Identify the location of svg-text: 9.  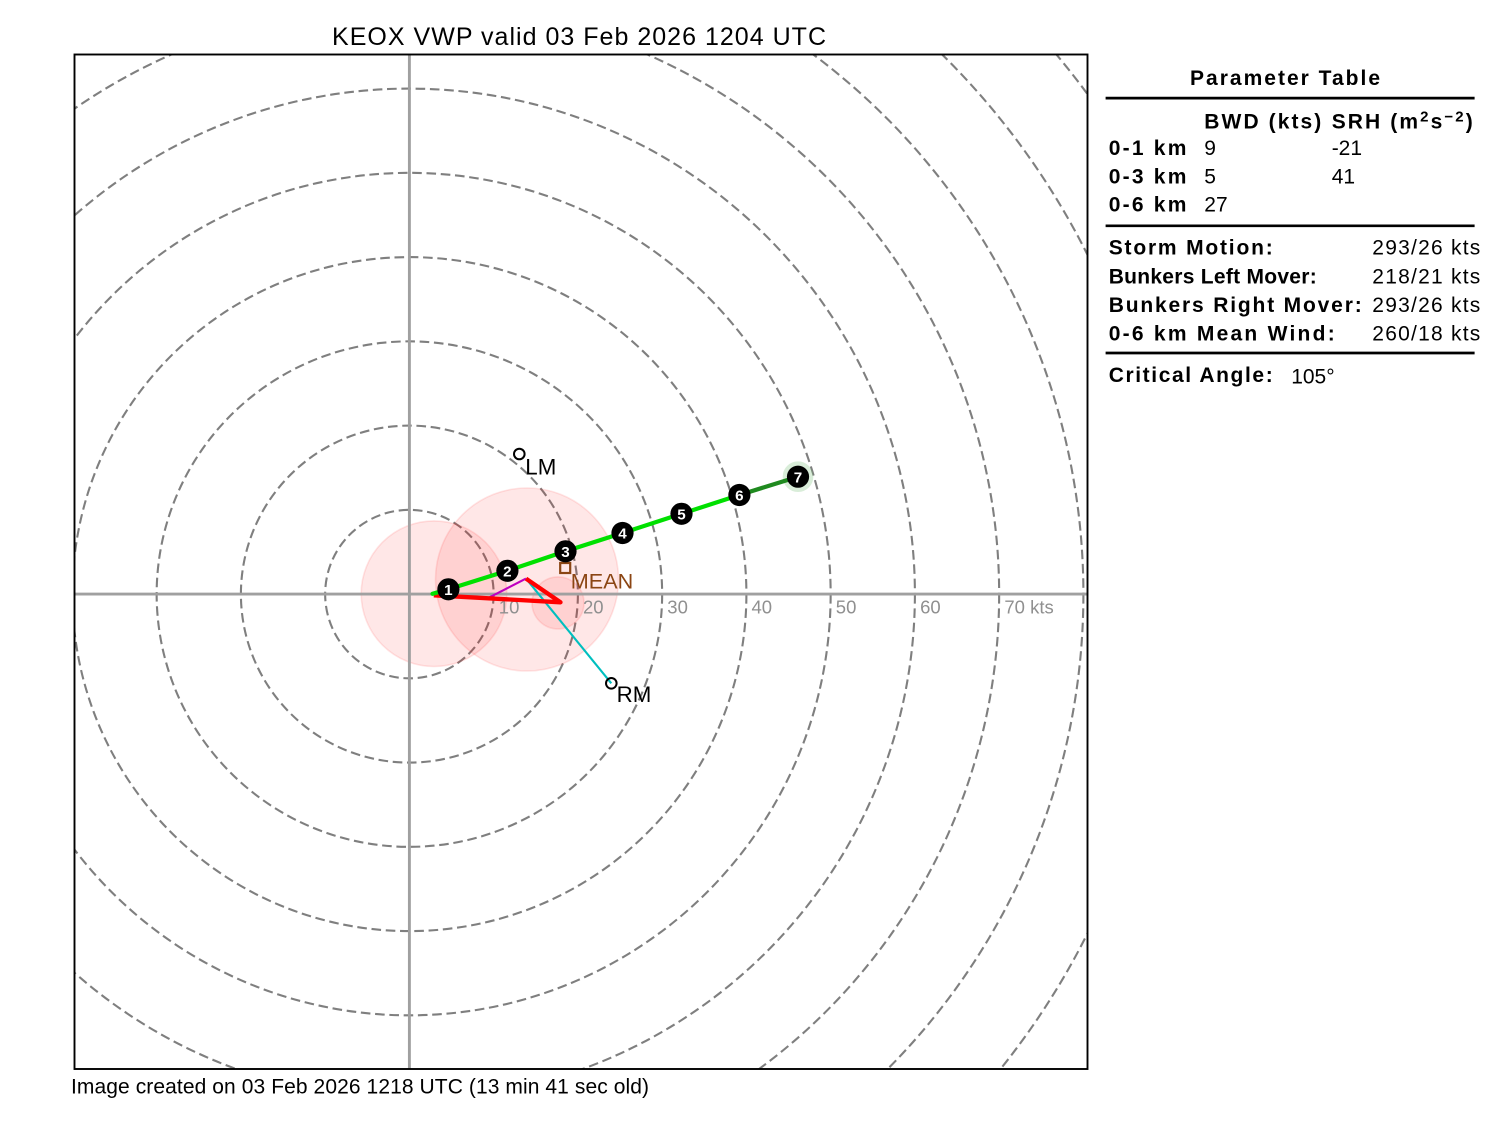
(1210, 148).